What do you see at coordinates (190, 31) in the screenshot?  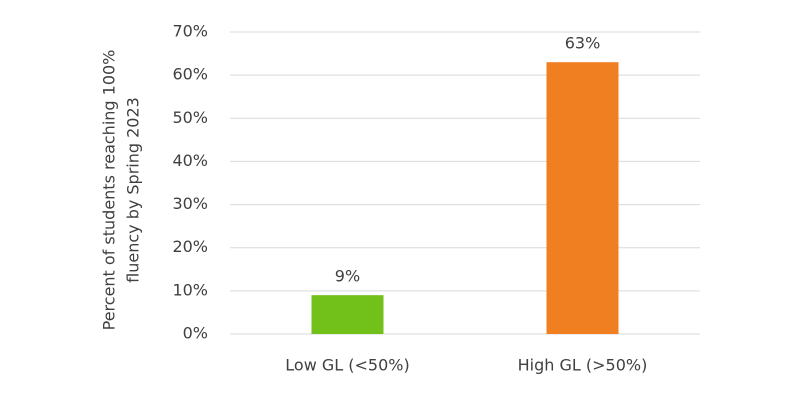 I see `y-tick-label: 70%` at bounding box center [190, 31].